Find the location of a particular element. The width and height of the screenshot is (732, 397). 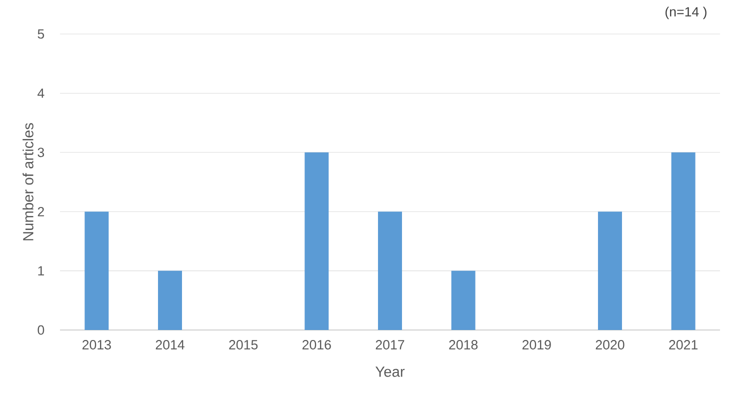

x-tick-label: 2015 is located at coordinates (243, 345).